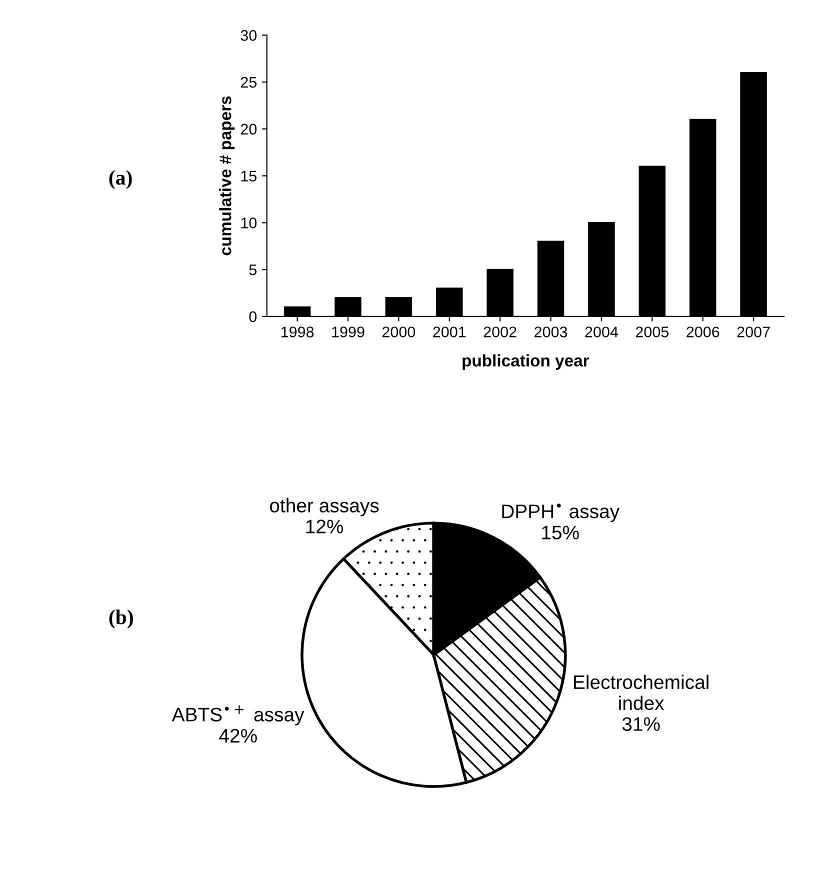 The height and width of the screenshot is (879, 834). What do you see at coordinates (297, 332) in the screenshot?
I see `x-tick-label: 1998` at bounding box center [297, 332].